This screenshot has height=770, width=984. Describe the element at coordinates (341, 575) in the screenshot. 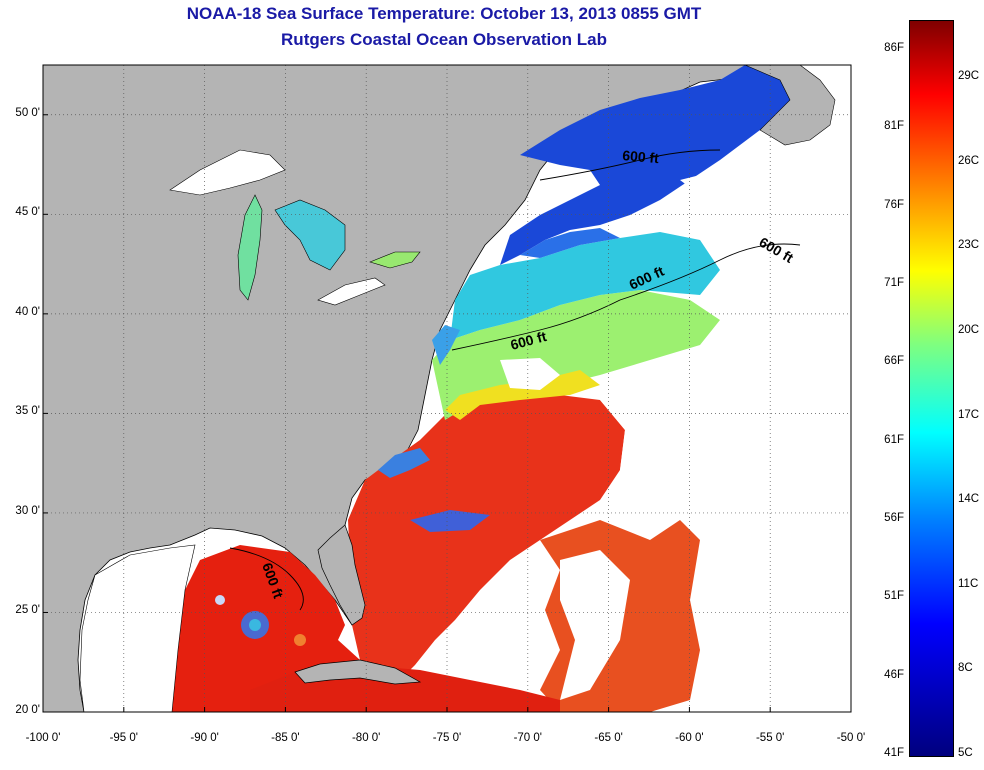

I see `florida` at that location.